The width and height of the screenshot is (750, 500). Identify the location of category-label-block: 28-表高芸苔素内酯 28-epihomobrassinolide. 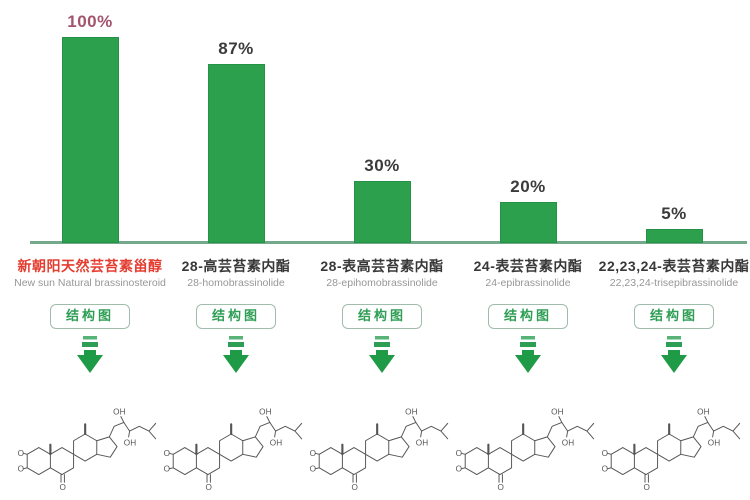
(381, 273).